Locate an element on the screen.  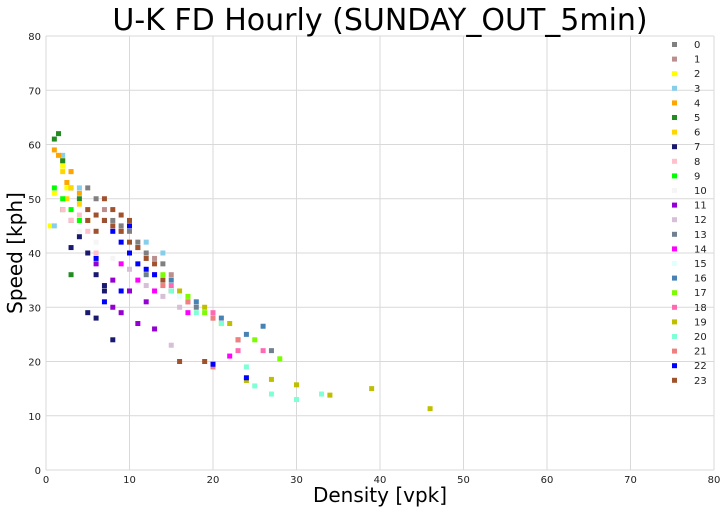
legend-label: 3 is located at coordinates (697, 89).